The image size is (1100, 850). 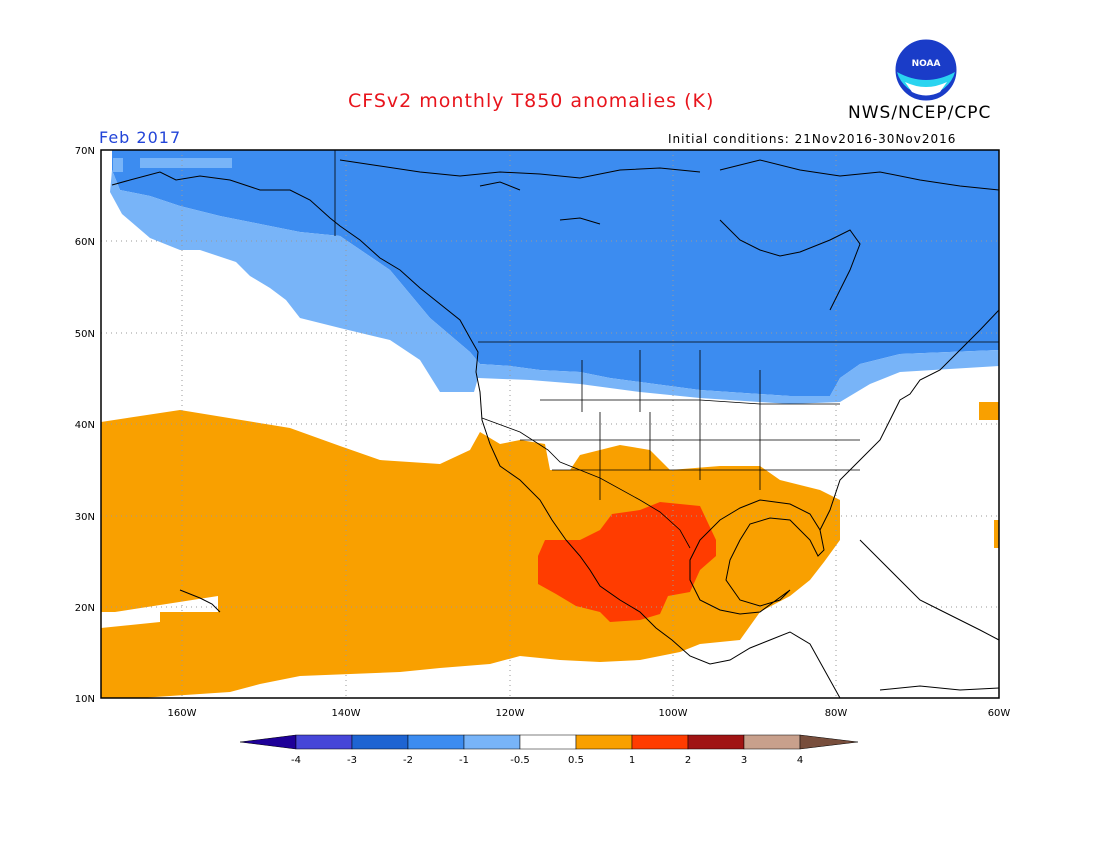 I want to click on lat-label: 40N, so click(x=85, y=425).